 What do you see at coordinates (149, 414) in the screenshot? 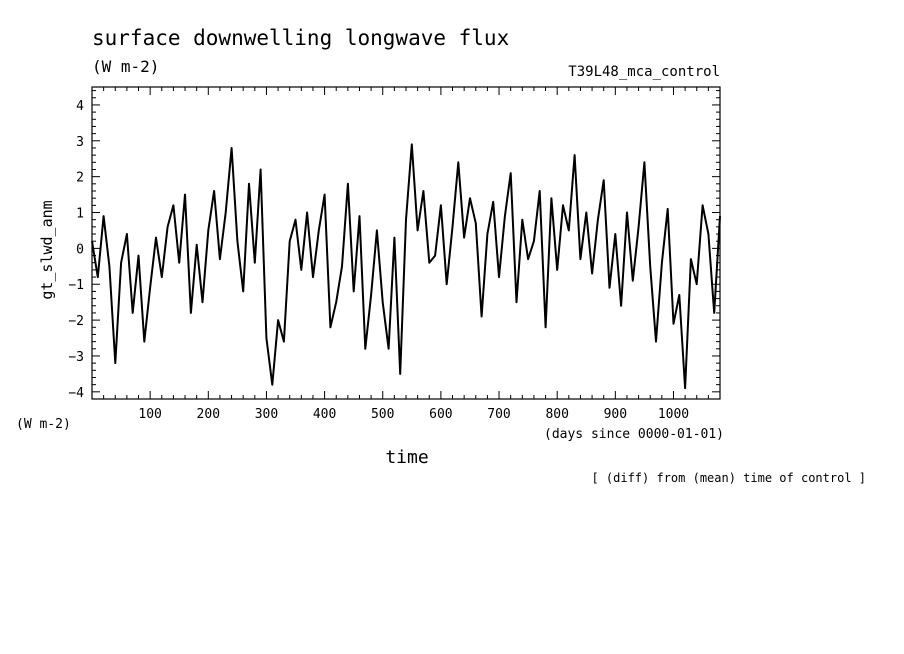
I see `x-tick-label: 100` at bounding box center [149, 414].